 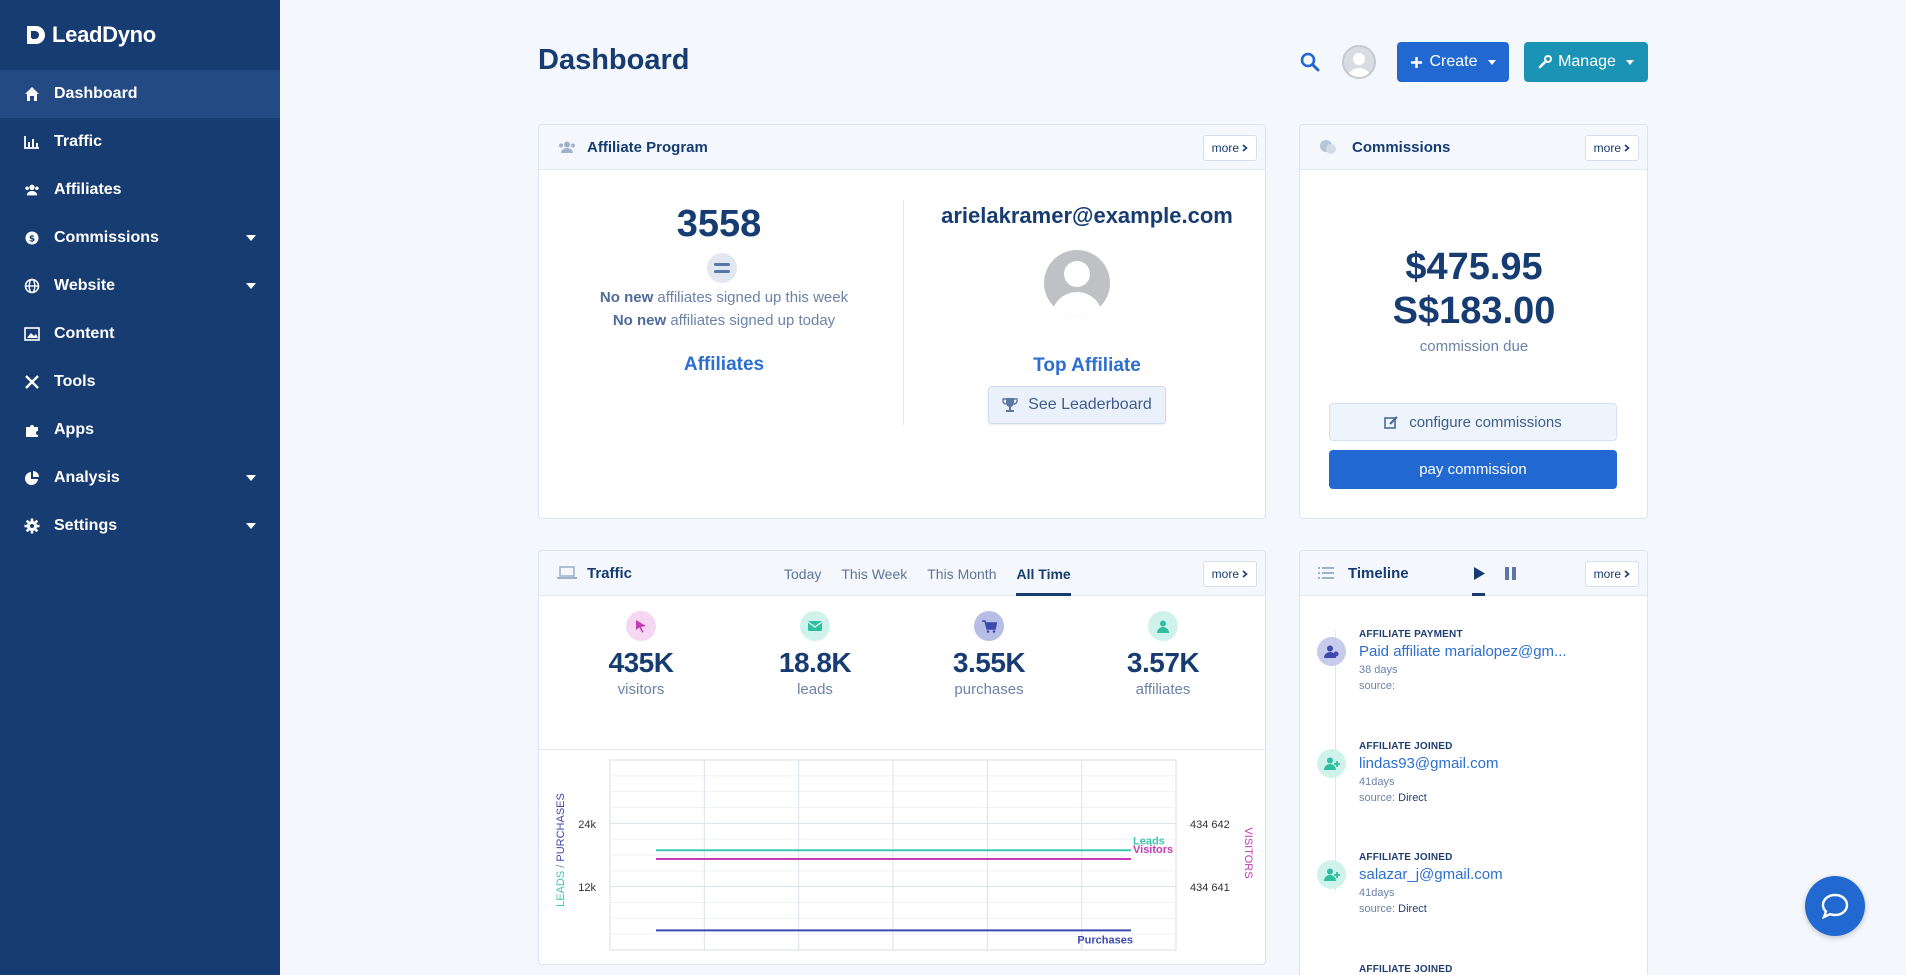 What do you see at coordinates (140, 238) in the screenshot?
I see `sidebar-item-commissions: $ Commissions` at bounding box center [140, 238].